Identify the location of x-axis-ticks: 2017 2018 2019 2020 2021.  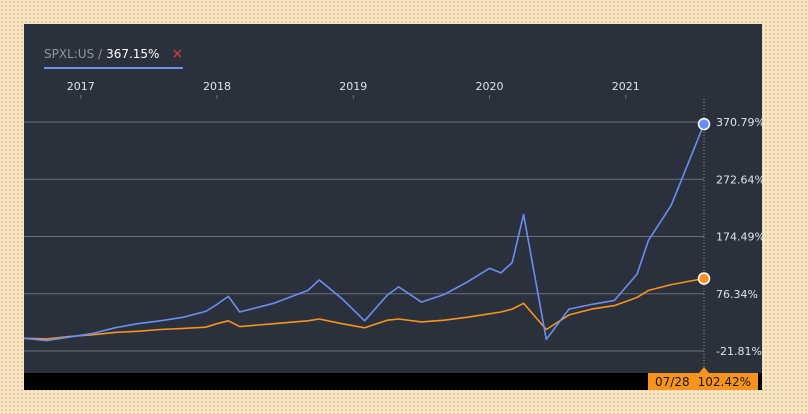
(353, 89).